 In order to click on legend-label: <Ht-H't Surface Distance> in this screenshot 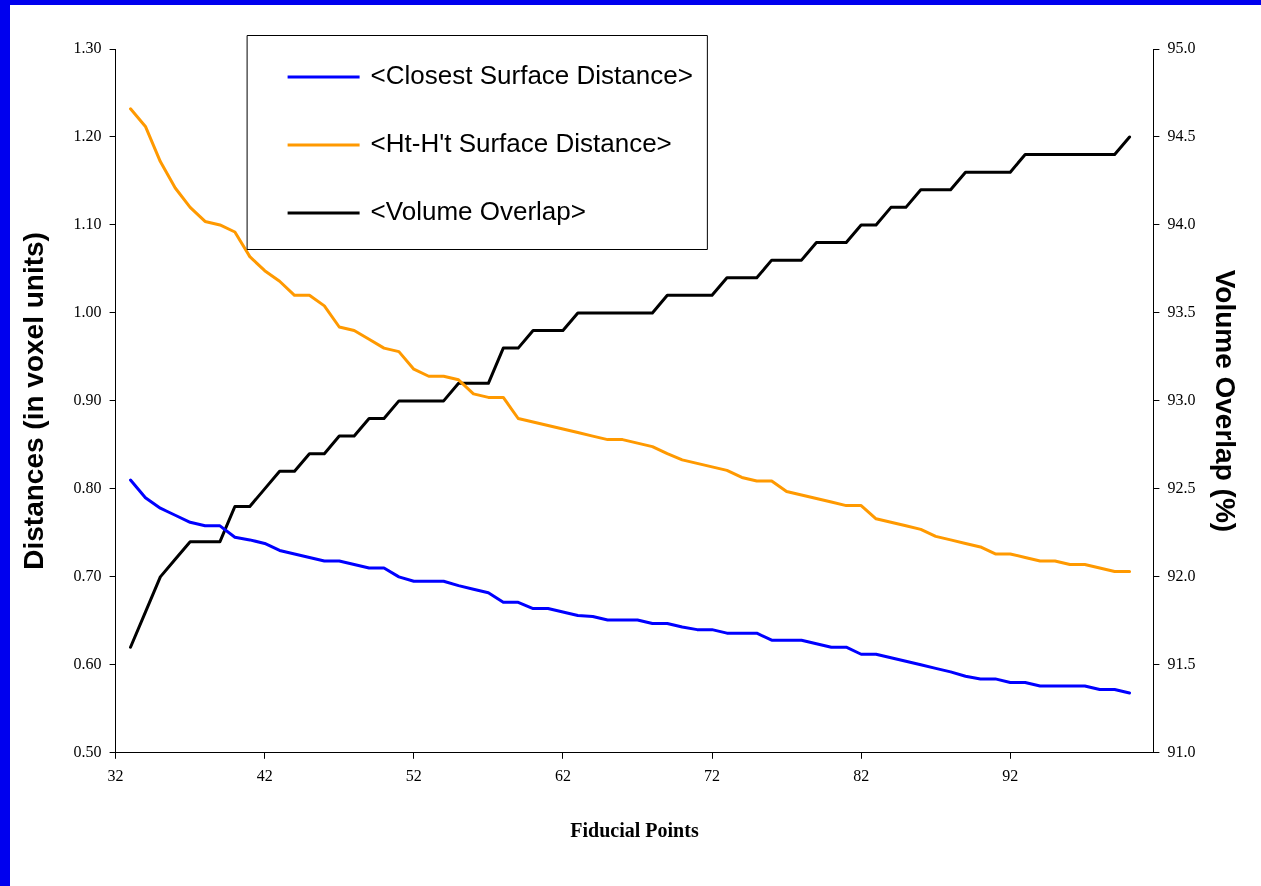, I will do `click(521, 143)`.